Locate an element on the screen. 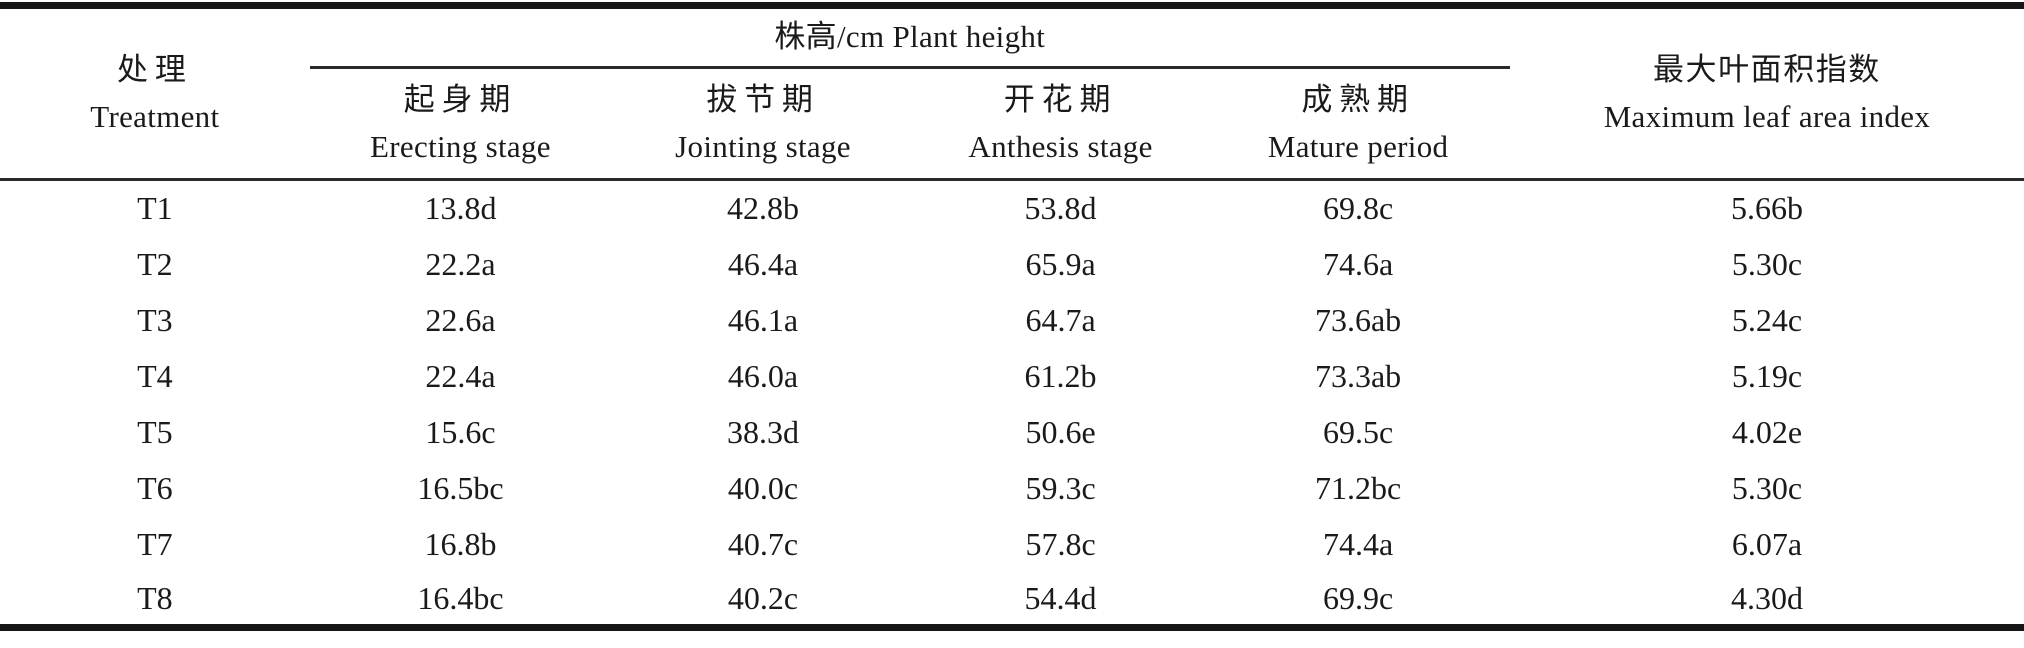 Image resolution: width=2024 pixels, height=648 pixels. stage-en: Erecting stage is located at coordinates (460, 146).